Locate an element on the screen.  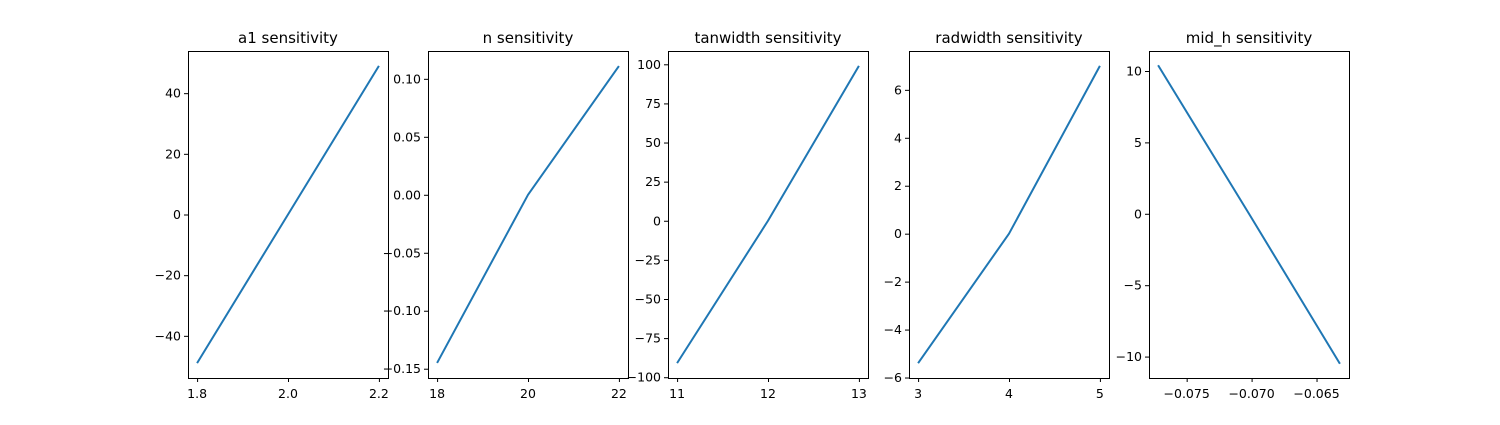
subplot-marks: −0.075 −0.070 −0.065 10 5 0 −5 −10 is located at coordinates (1228, 232).